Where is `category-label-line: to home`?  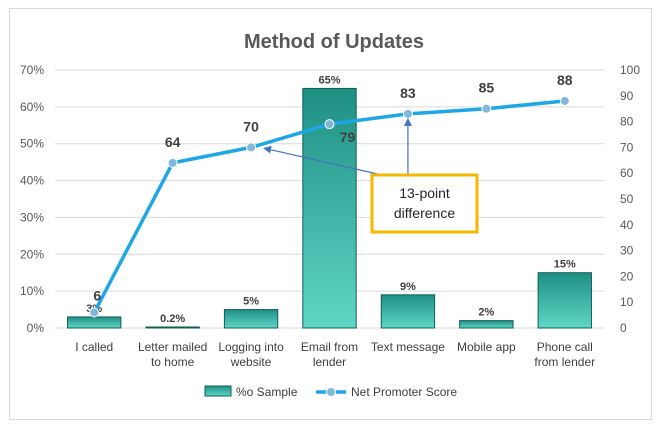 category-label-line: to home is located at coordinates (173, 362).